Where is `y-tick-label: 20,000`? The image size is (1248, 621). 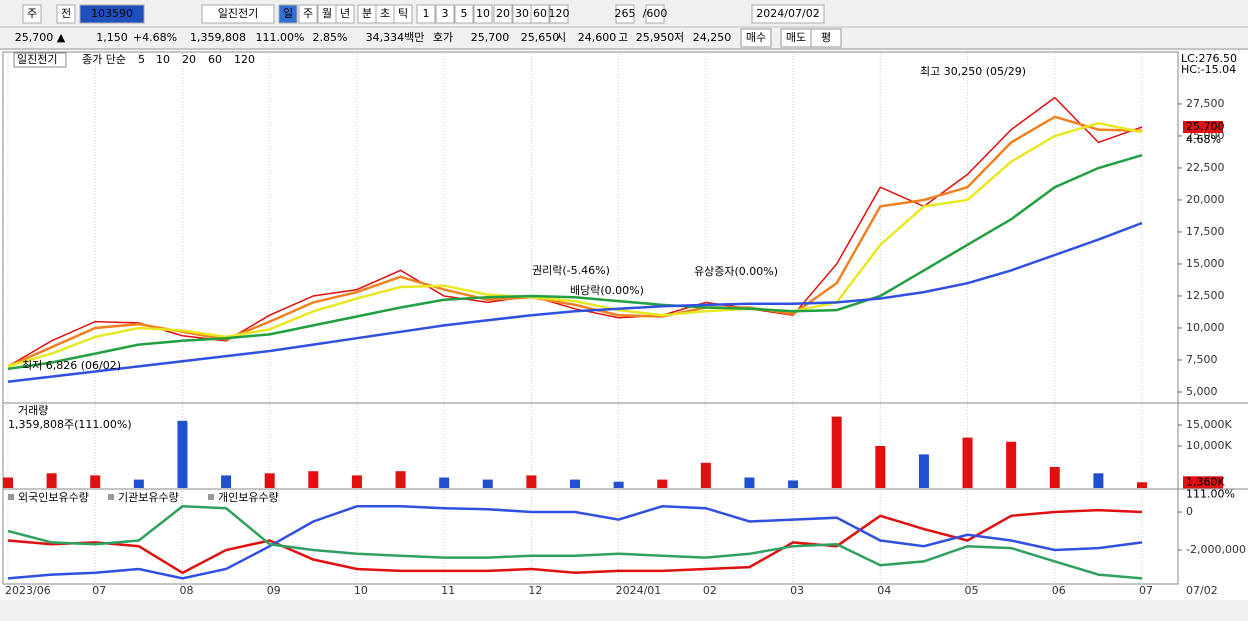
y-tick-label: 20,000 is located at coordinates (1205, 199).